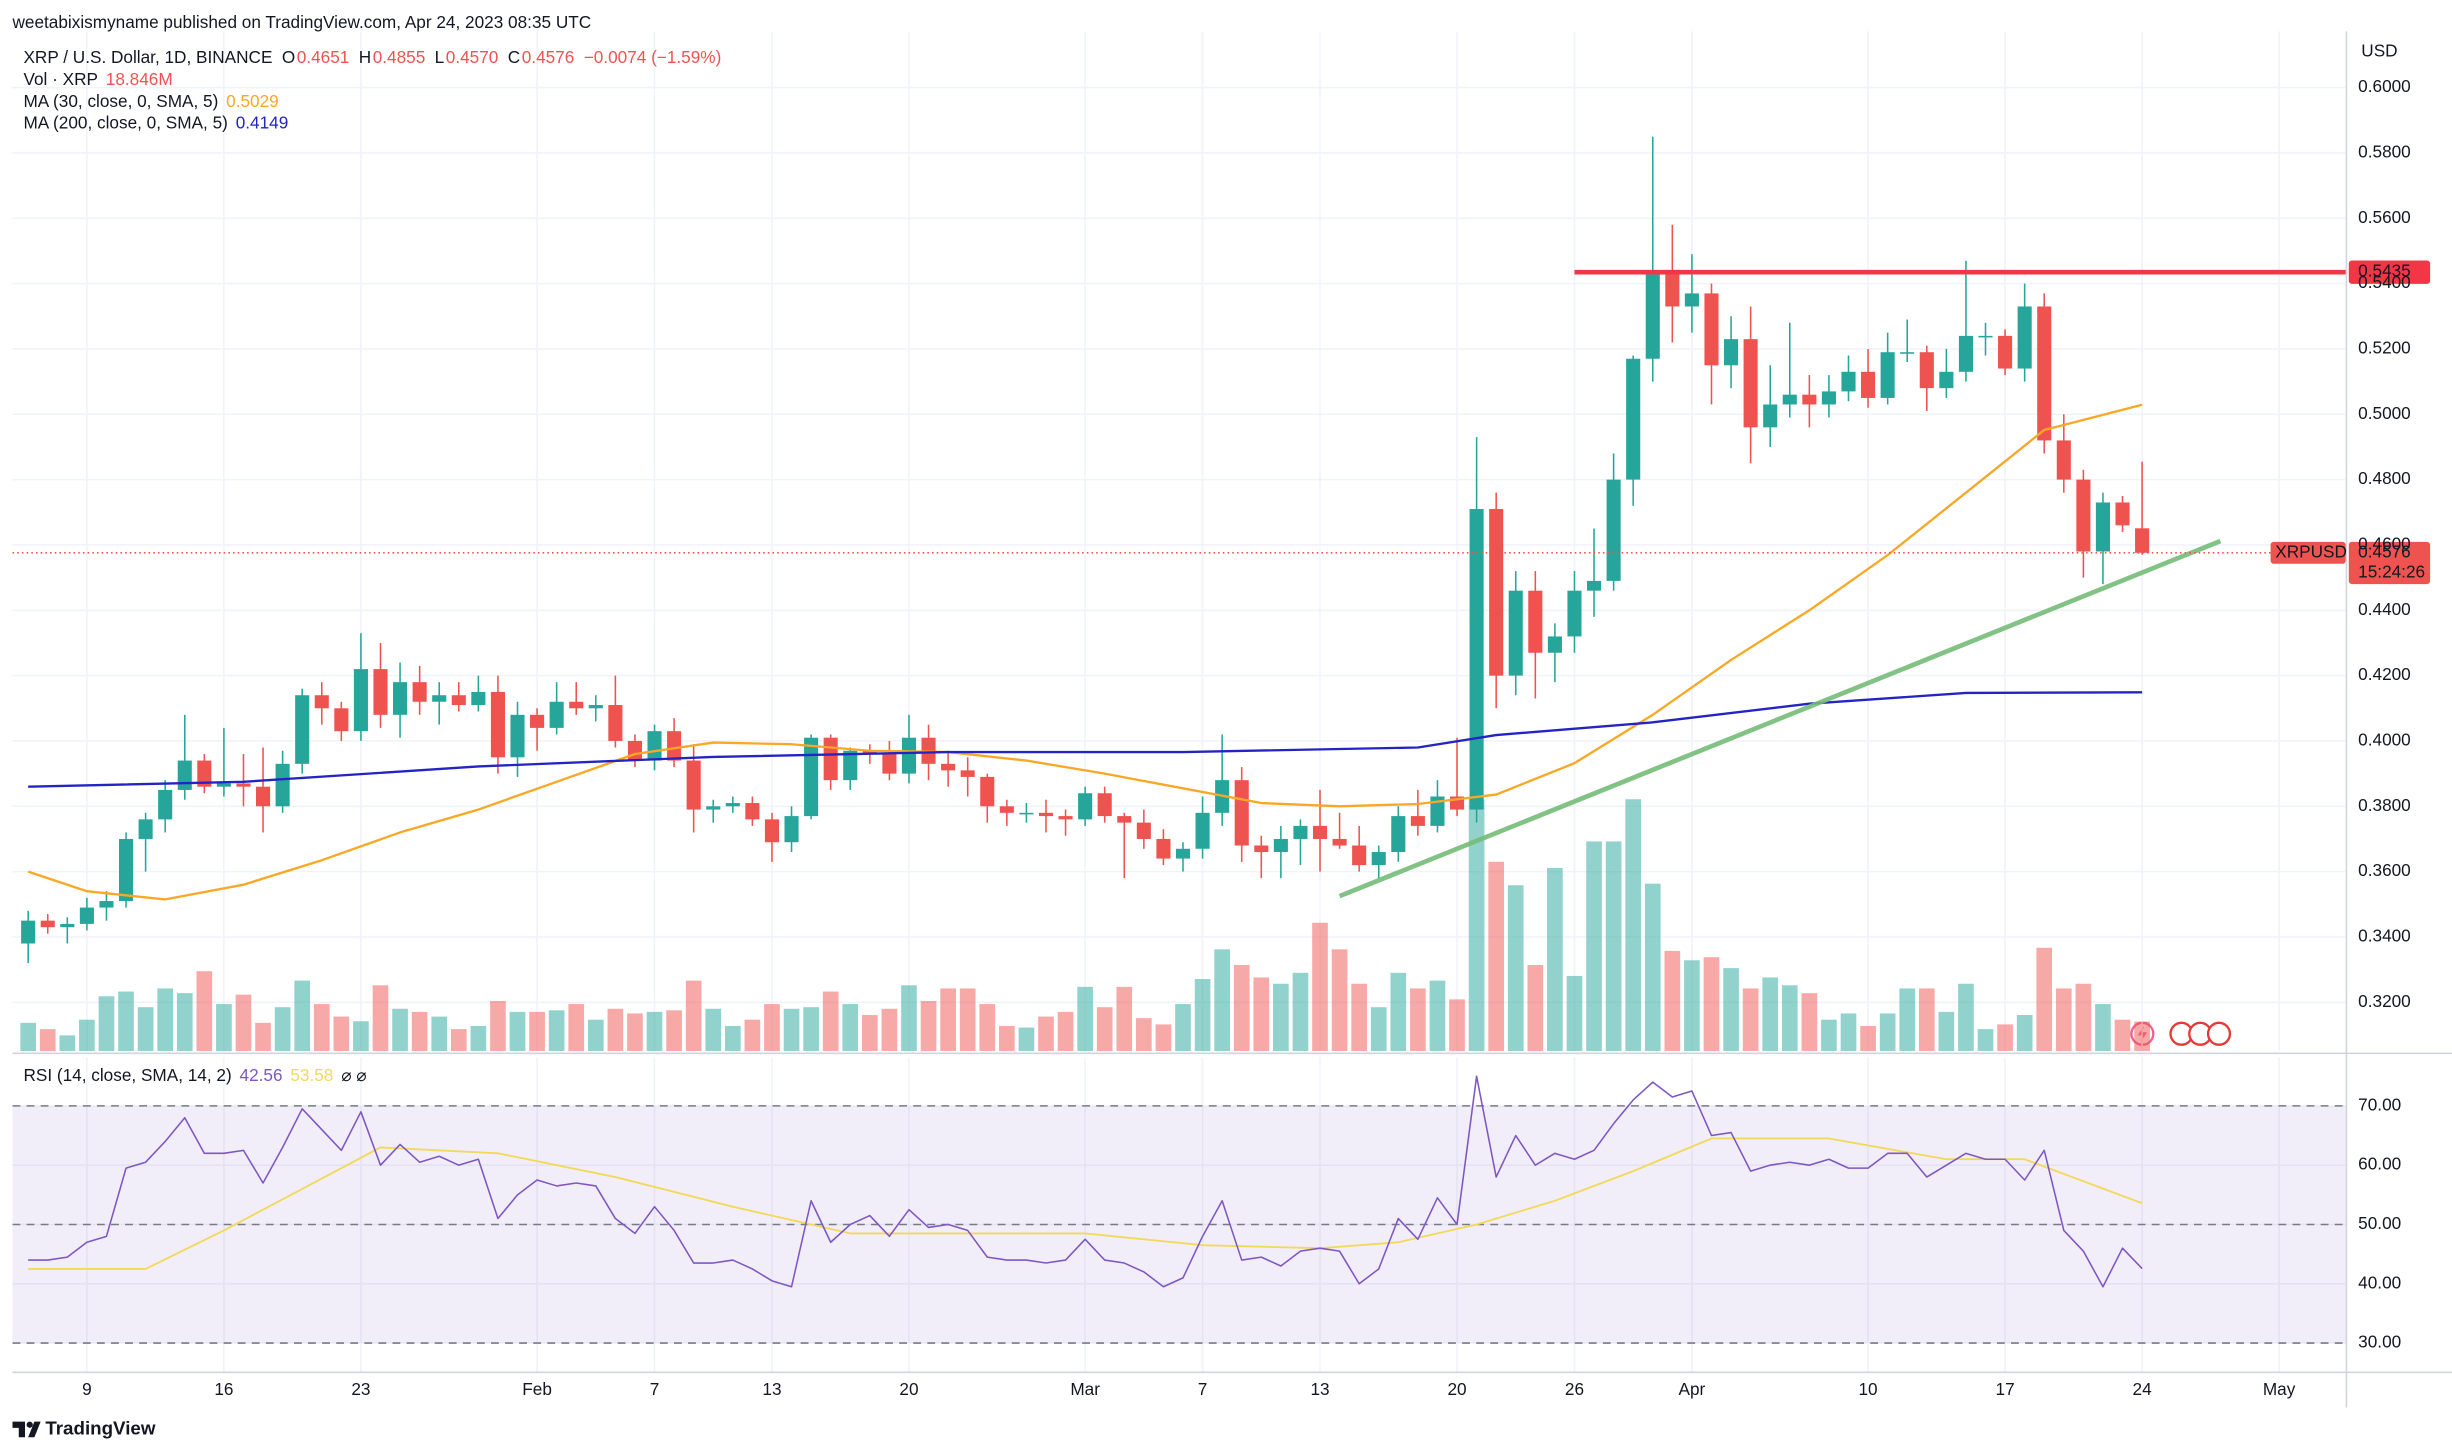 This screenshot has width=2452, height=1453. I want to click on y-tick-label: 50.00, so click(2379, 1223).